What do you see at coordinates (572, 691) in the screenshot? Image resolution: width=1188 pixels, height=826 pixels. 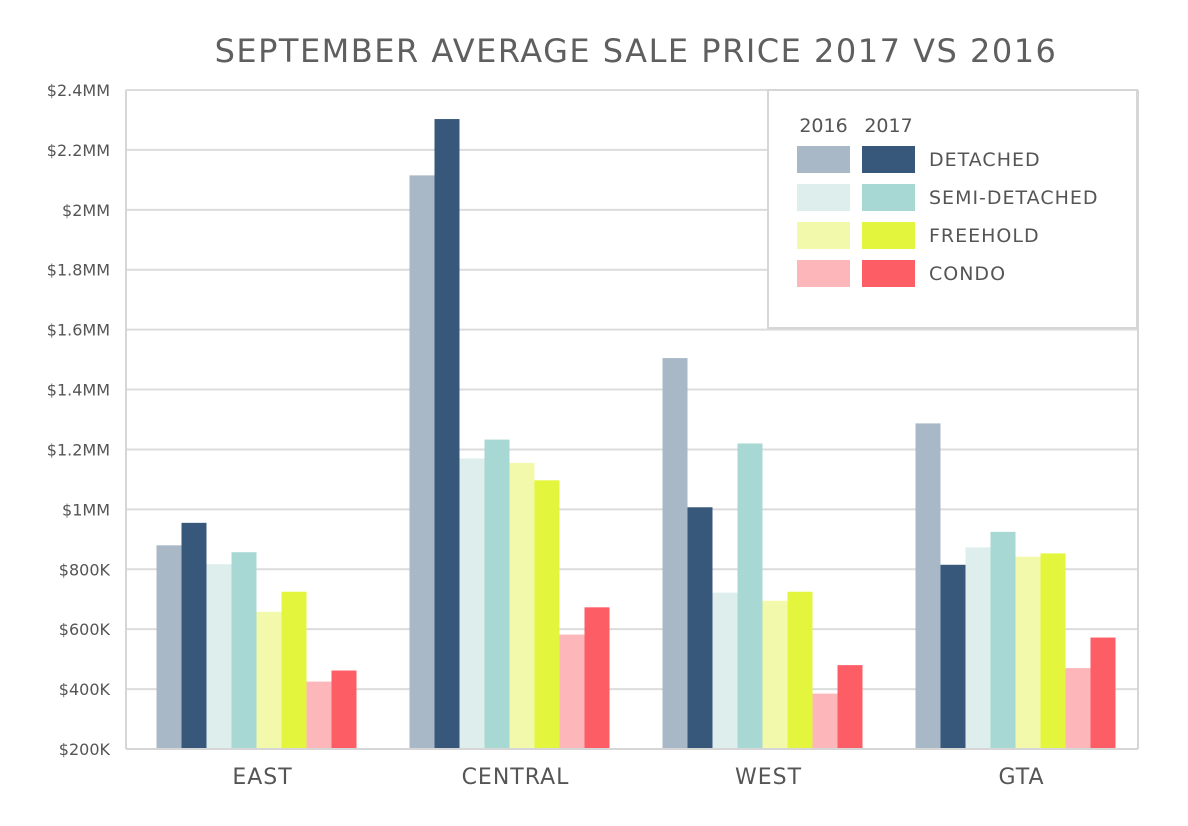 I see `bar-central-condo-2016` at bounding box center [572, 691].